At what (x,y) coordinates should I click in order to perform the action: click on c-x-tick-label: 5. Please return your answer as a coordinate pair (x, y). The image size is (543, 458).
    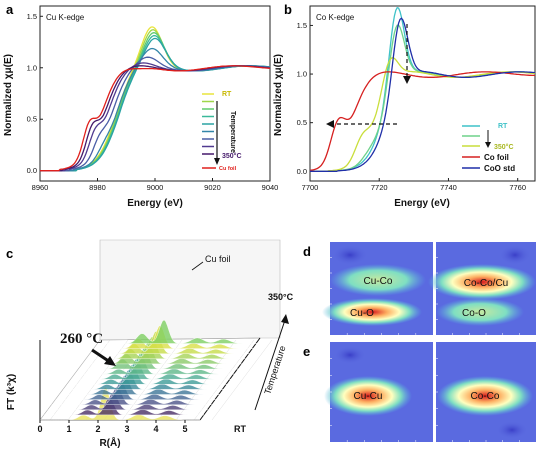
    Looking at the image, I should click on (184, 429).